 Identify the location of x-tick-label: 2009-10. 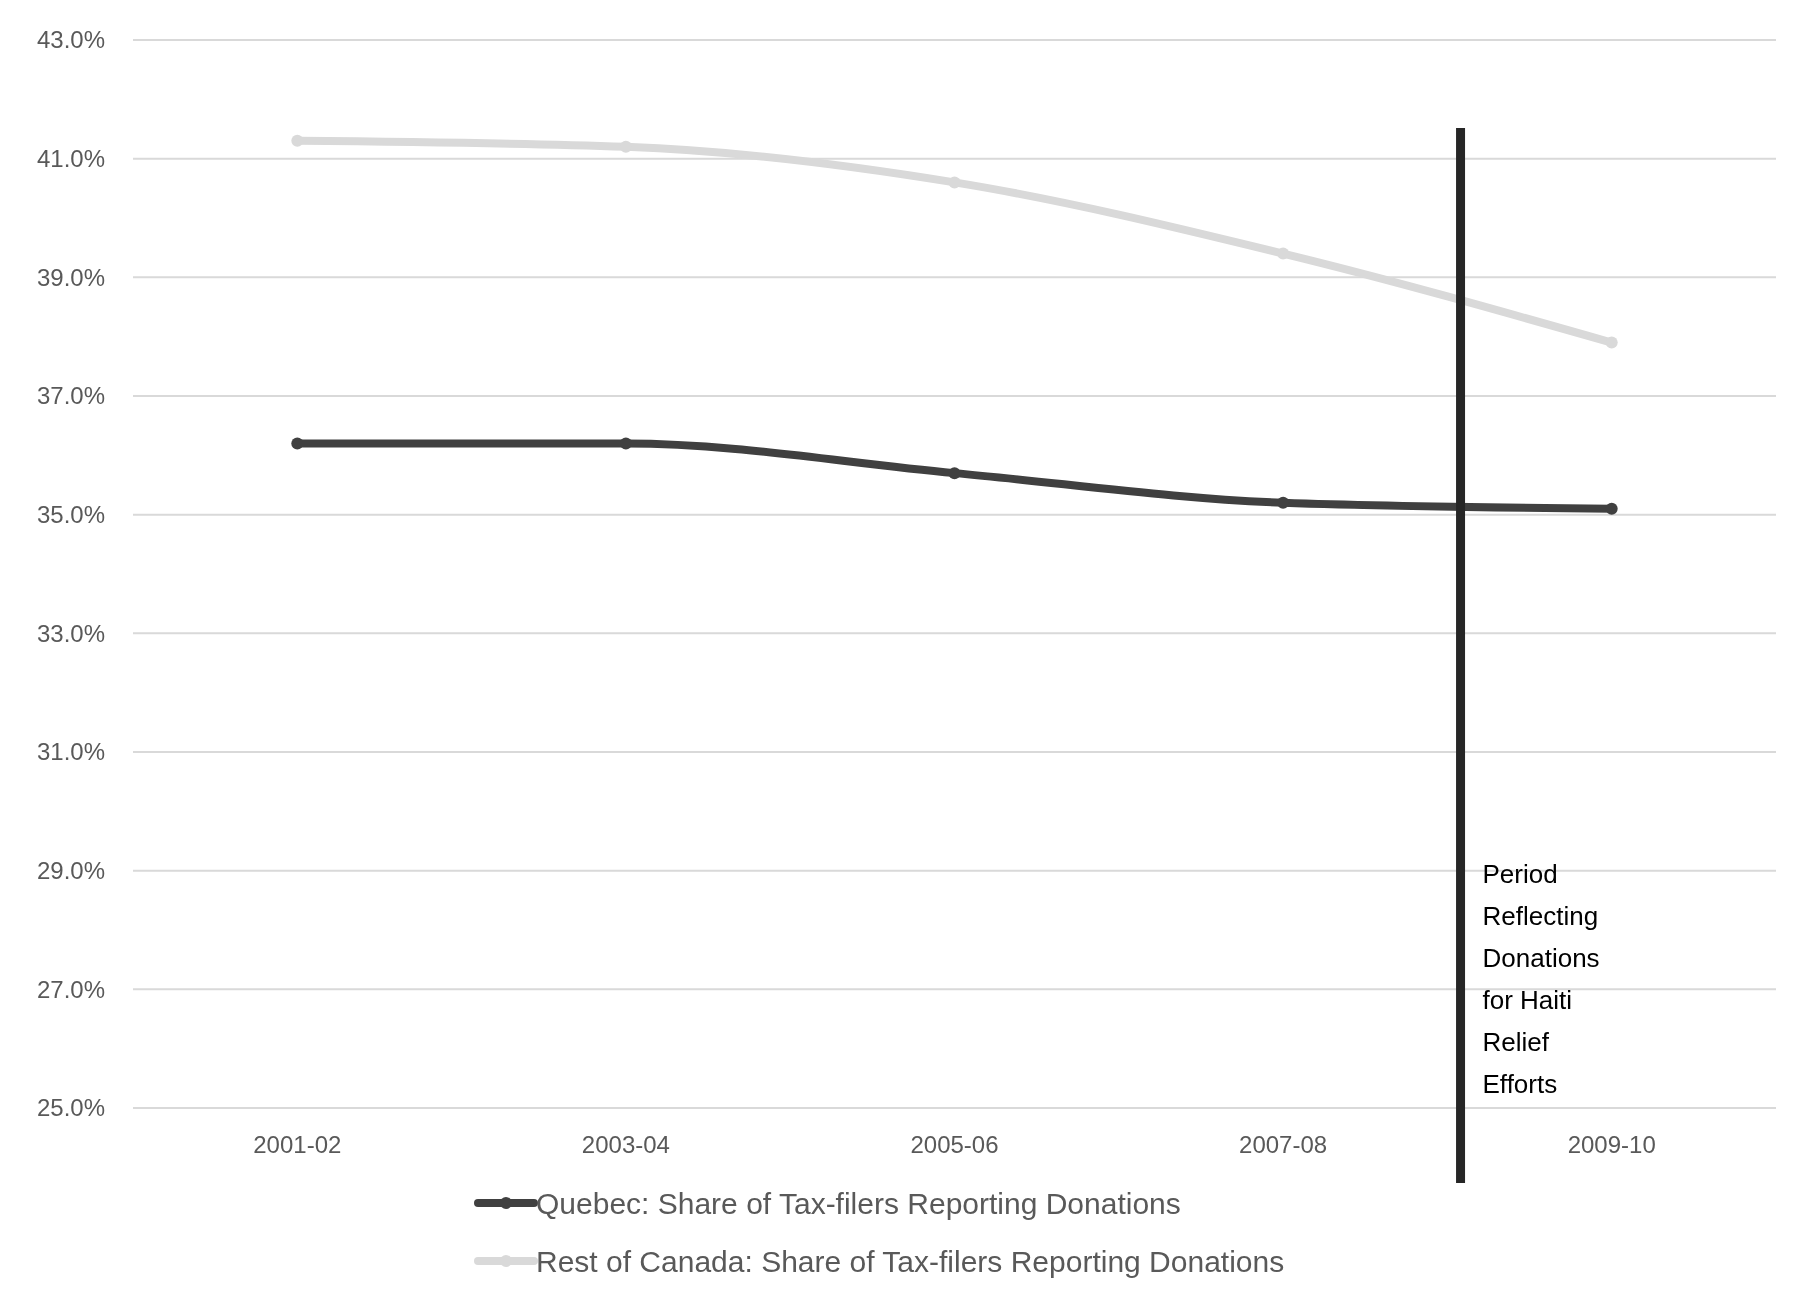
(1611, 1144).